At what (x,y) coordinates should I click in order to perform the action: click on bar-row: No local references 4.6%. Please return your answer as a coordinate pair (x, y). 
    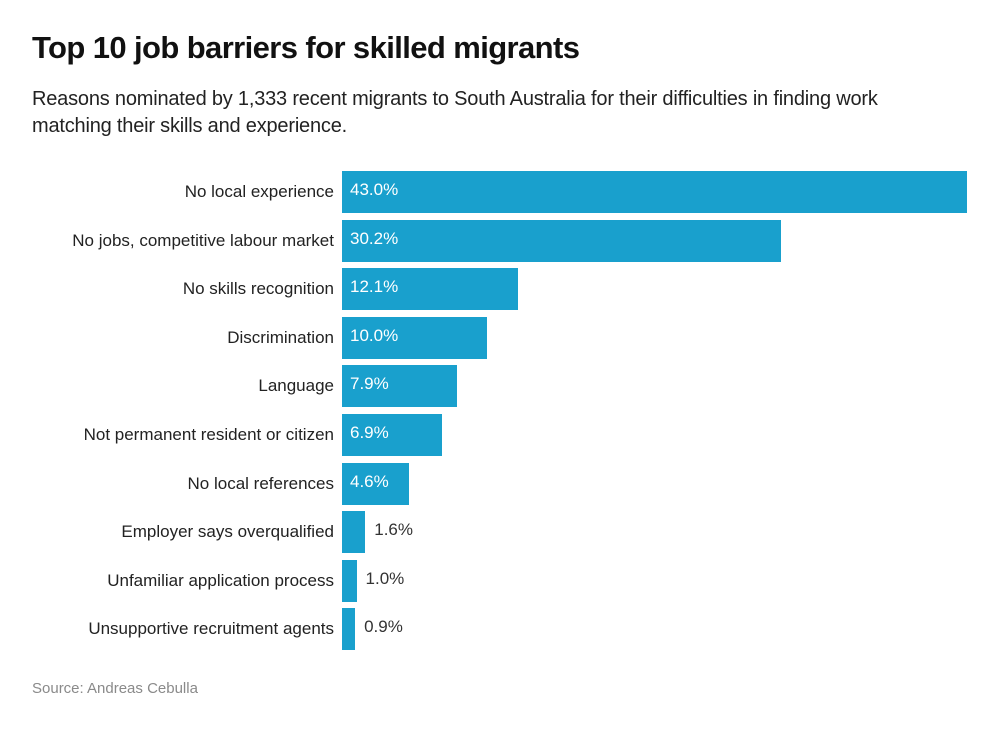
    Looking at the image, I should click on (500, 483).